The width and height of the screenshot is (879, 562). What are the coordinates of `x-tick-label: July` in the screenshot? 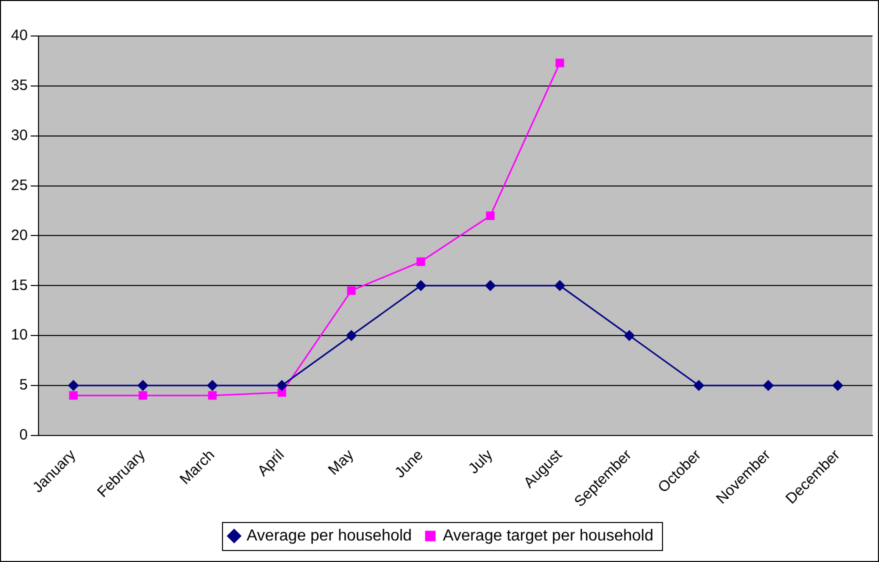 It's located at (480, 462).